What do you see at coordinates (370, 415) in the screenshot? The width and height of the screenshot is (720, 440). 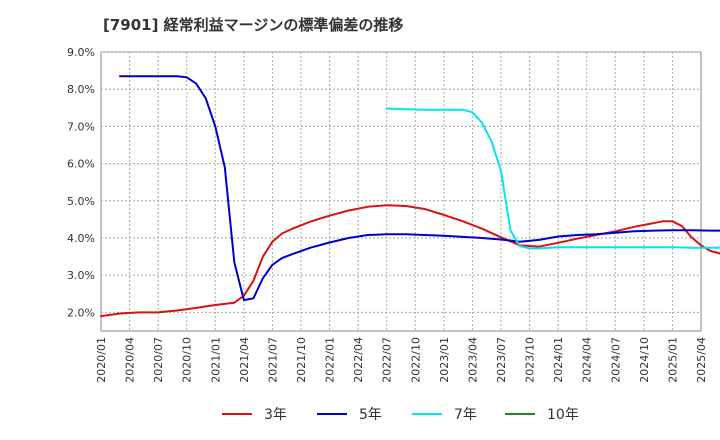 I see `legend-label-5年: 5年` at bounding box center [370, 415].